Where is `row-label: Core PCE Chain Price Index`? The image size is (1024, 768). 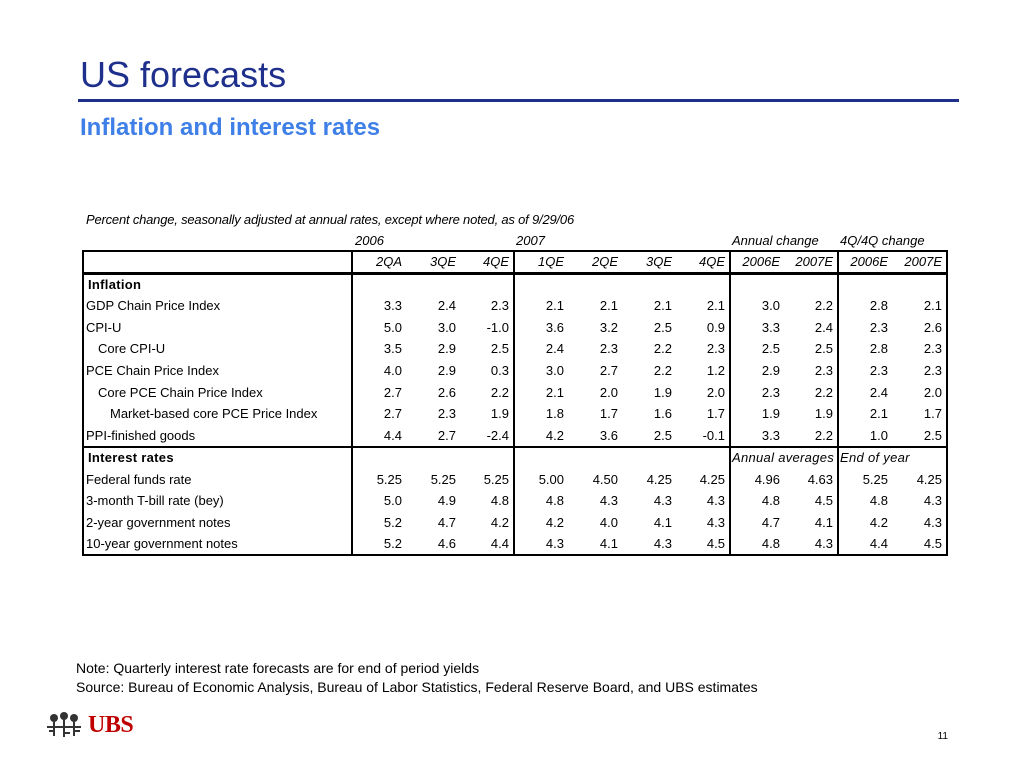 row-label: Core PCE Chain Price Index is located at coordinates (217, 392).